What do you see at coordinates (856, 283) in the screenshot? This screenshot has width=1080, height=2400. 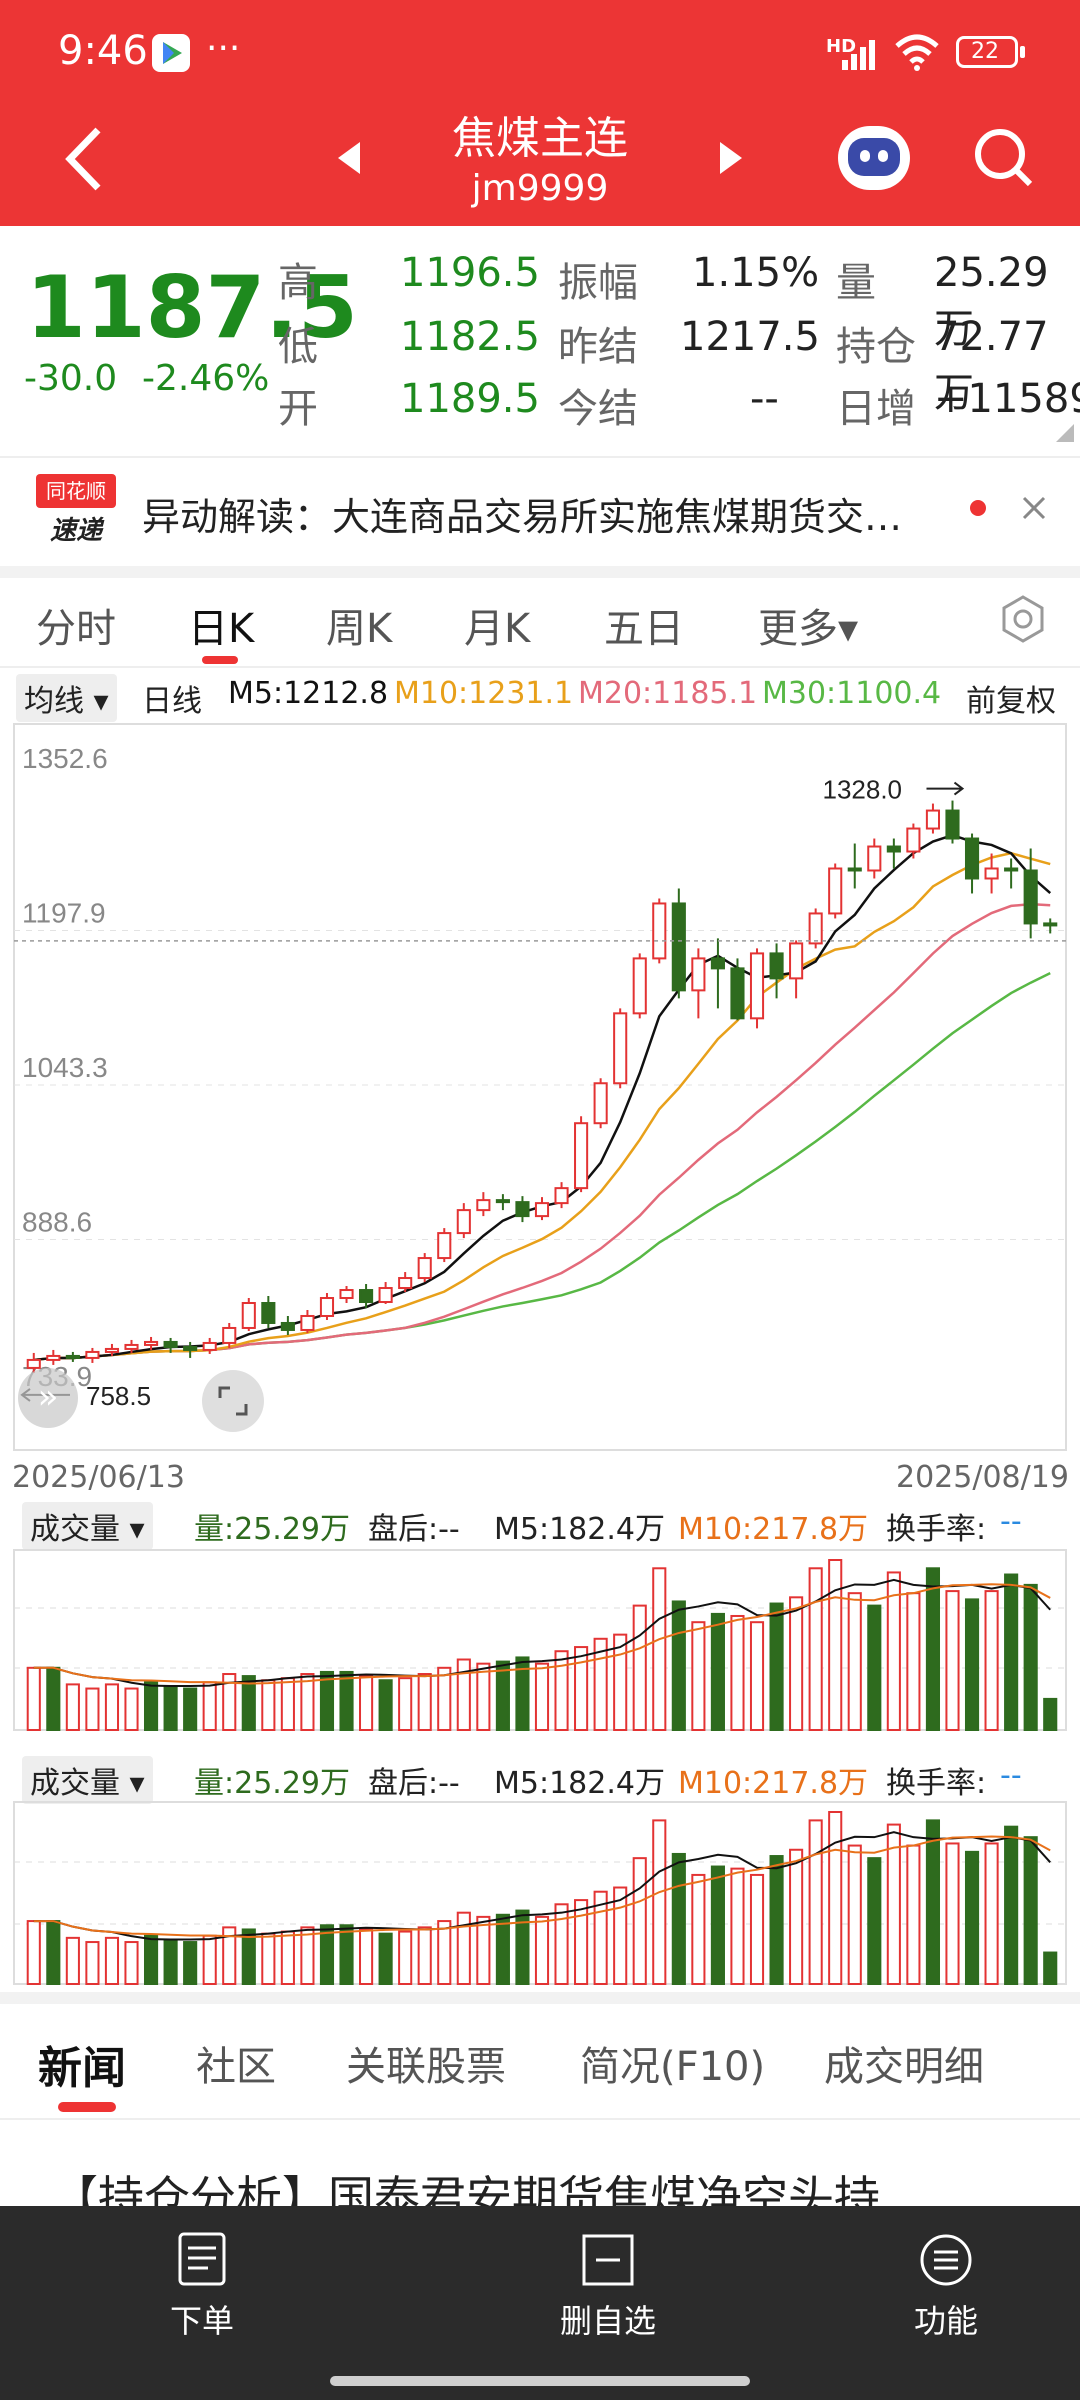 I see `volume-label: 量` at bounding box center [856, 283].